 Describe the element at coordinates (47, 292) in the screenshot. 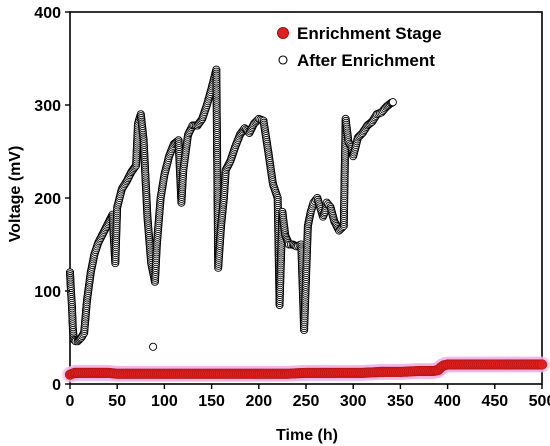

I see `y-tick-label: 100` at that location.